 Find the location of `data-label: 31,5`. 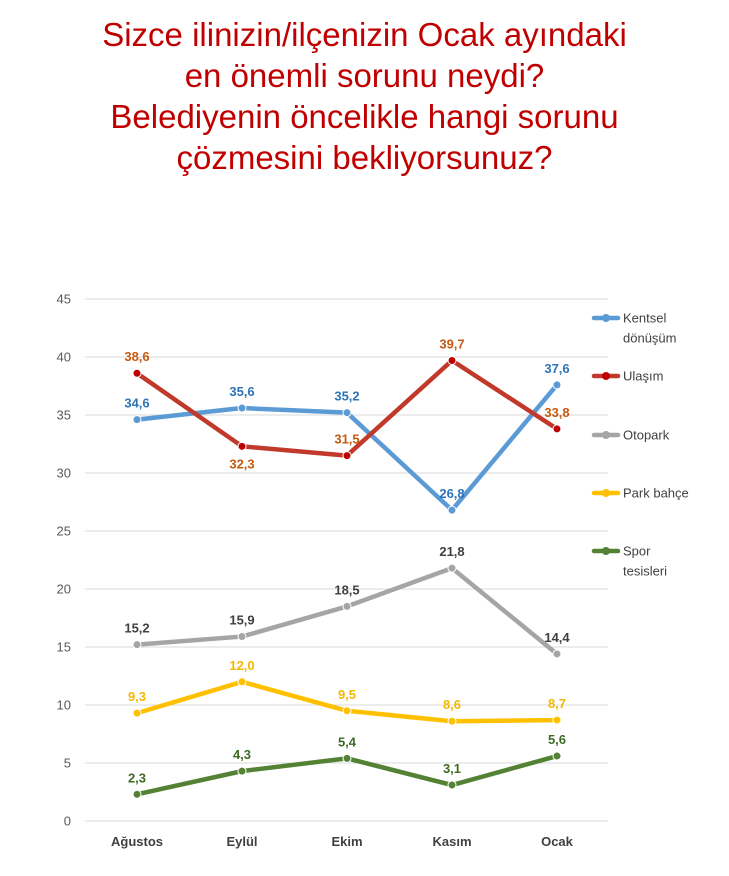

data-label: 31,5 is located at coordinates (346, 439).